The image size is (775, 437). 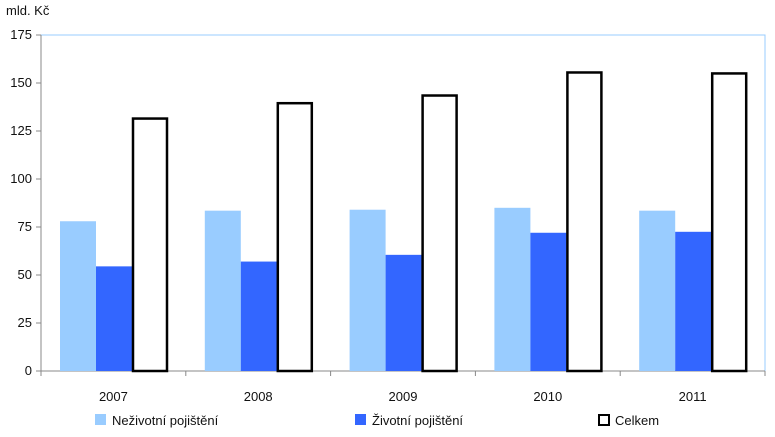 What do you see at coordinates (21, 130) in the screenshot?
I see `y-tick-label: 125` at bounding box center [21, 130].